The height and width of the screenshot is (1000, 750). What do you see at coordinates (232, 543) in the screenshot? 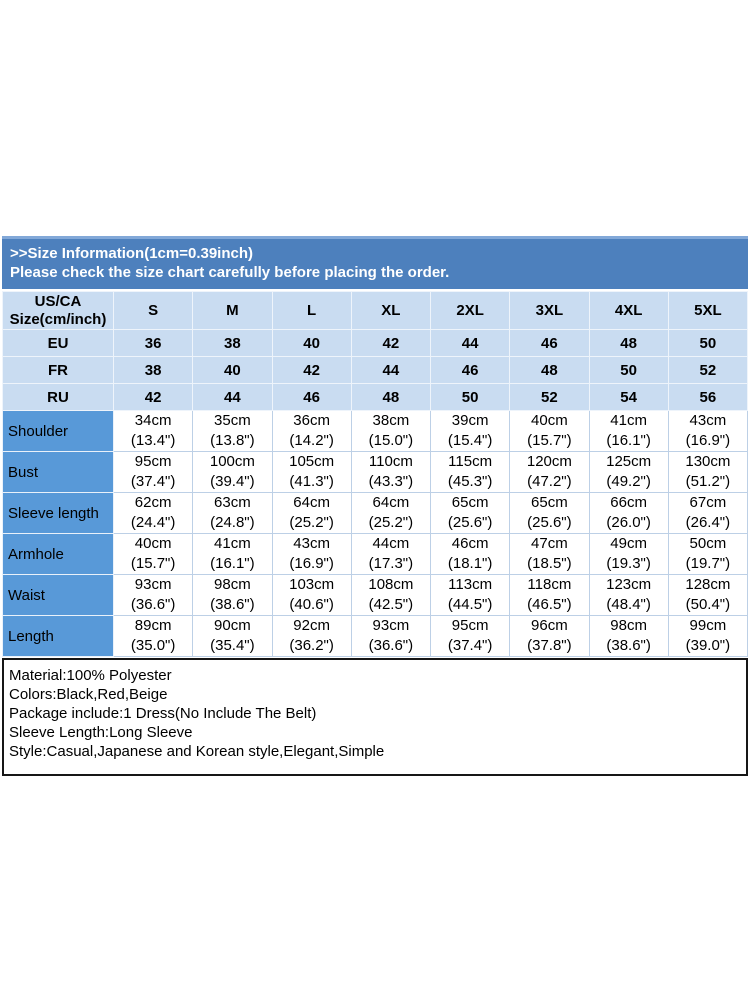
I see `measurement-cm: 41cm` at bounding box center [232, 543].